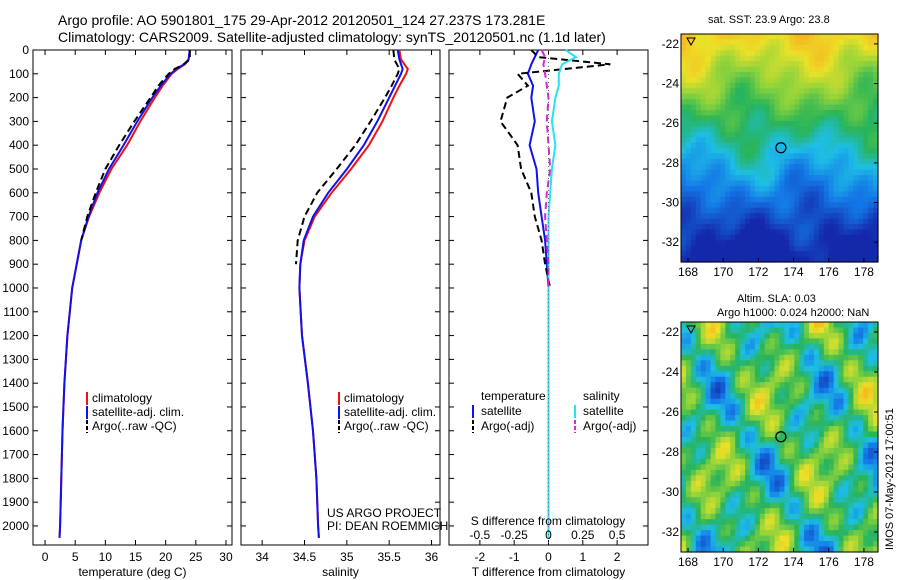  I want to click on y-tick-label: 900, so click(19, 264).